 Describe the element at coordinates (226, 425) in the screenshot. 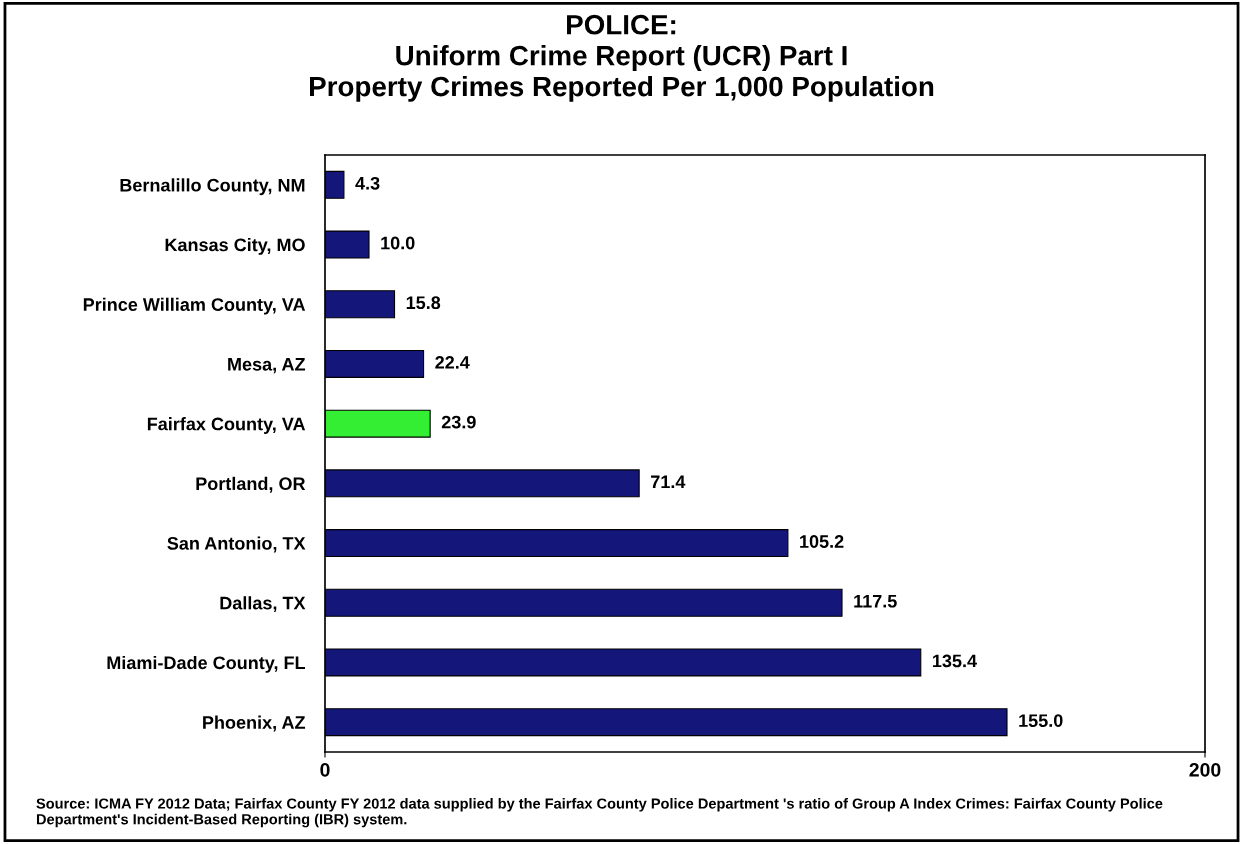

I see `y-tick-label: Fairfax County, VA` at that location.